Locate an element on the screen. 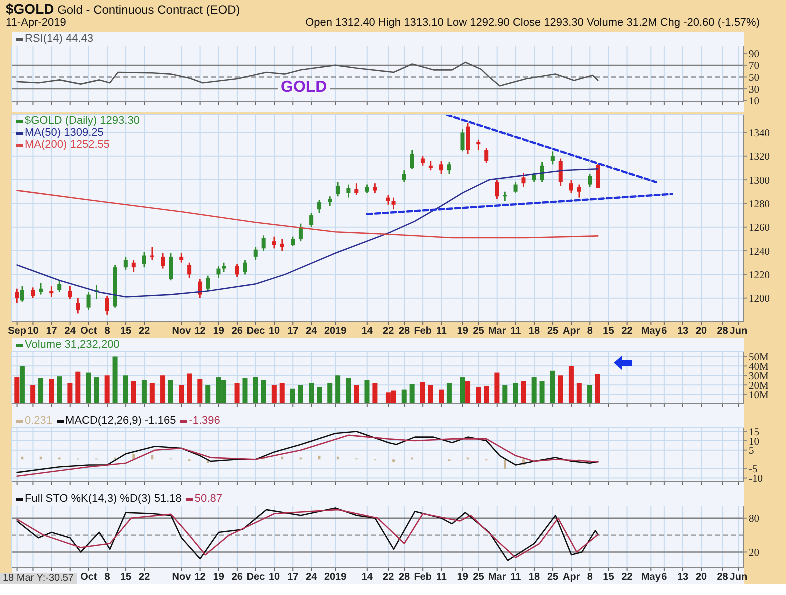  y-tick-label: 30M is located at coordinates (759, 376).